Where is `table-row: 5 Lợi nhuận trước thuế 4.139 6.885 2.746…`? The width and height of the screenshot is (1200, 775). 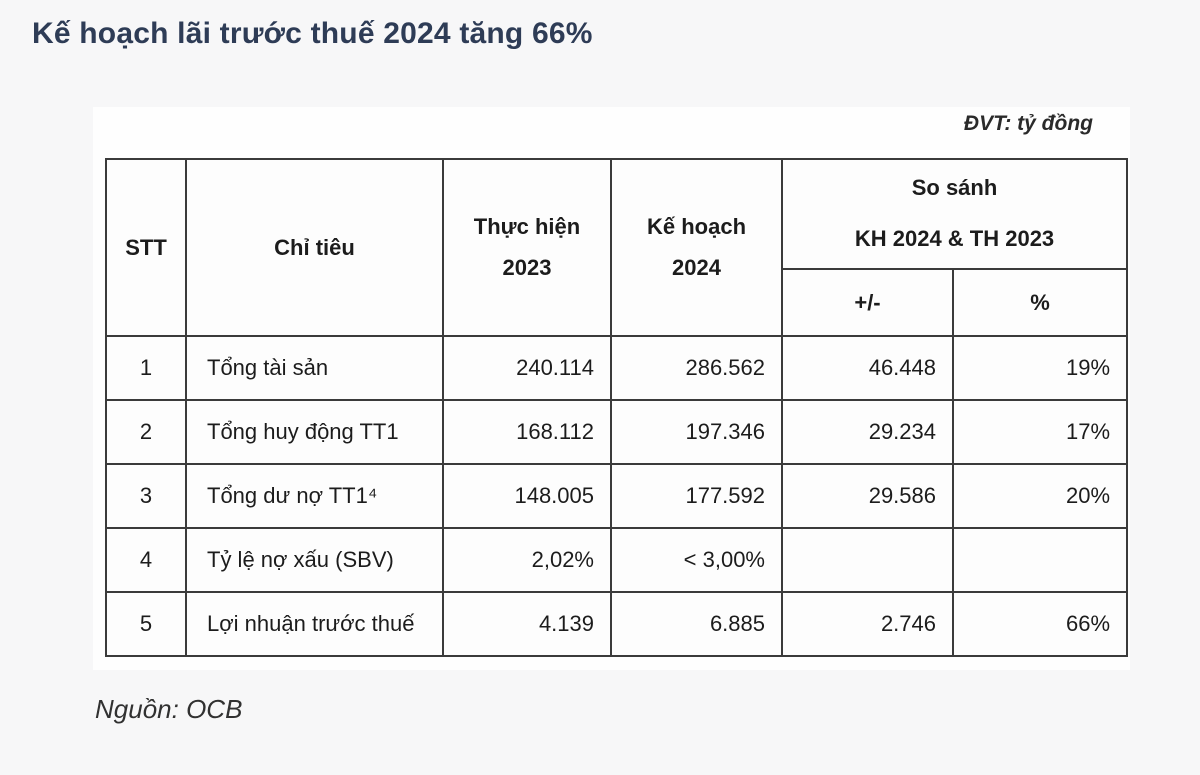
table-row: 5 Lợi nhuận trước thuế 4.139 6.885 2.746… is located at coordinates (617, 624).